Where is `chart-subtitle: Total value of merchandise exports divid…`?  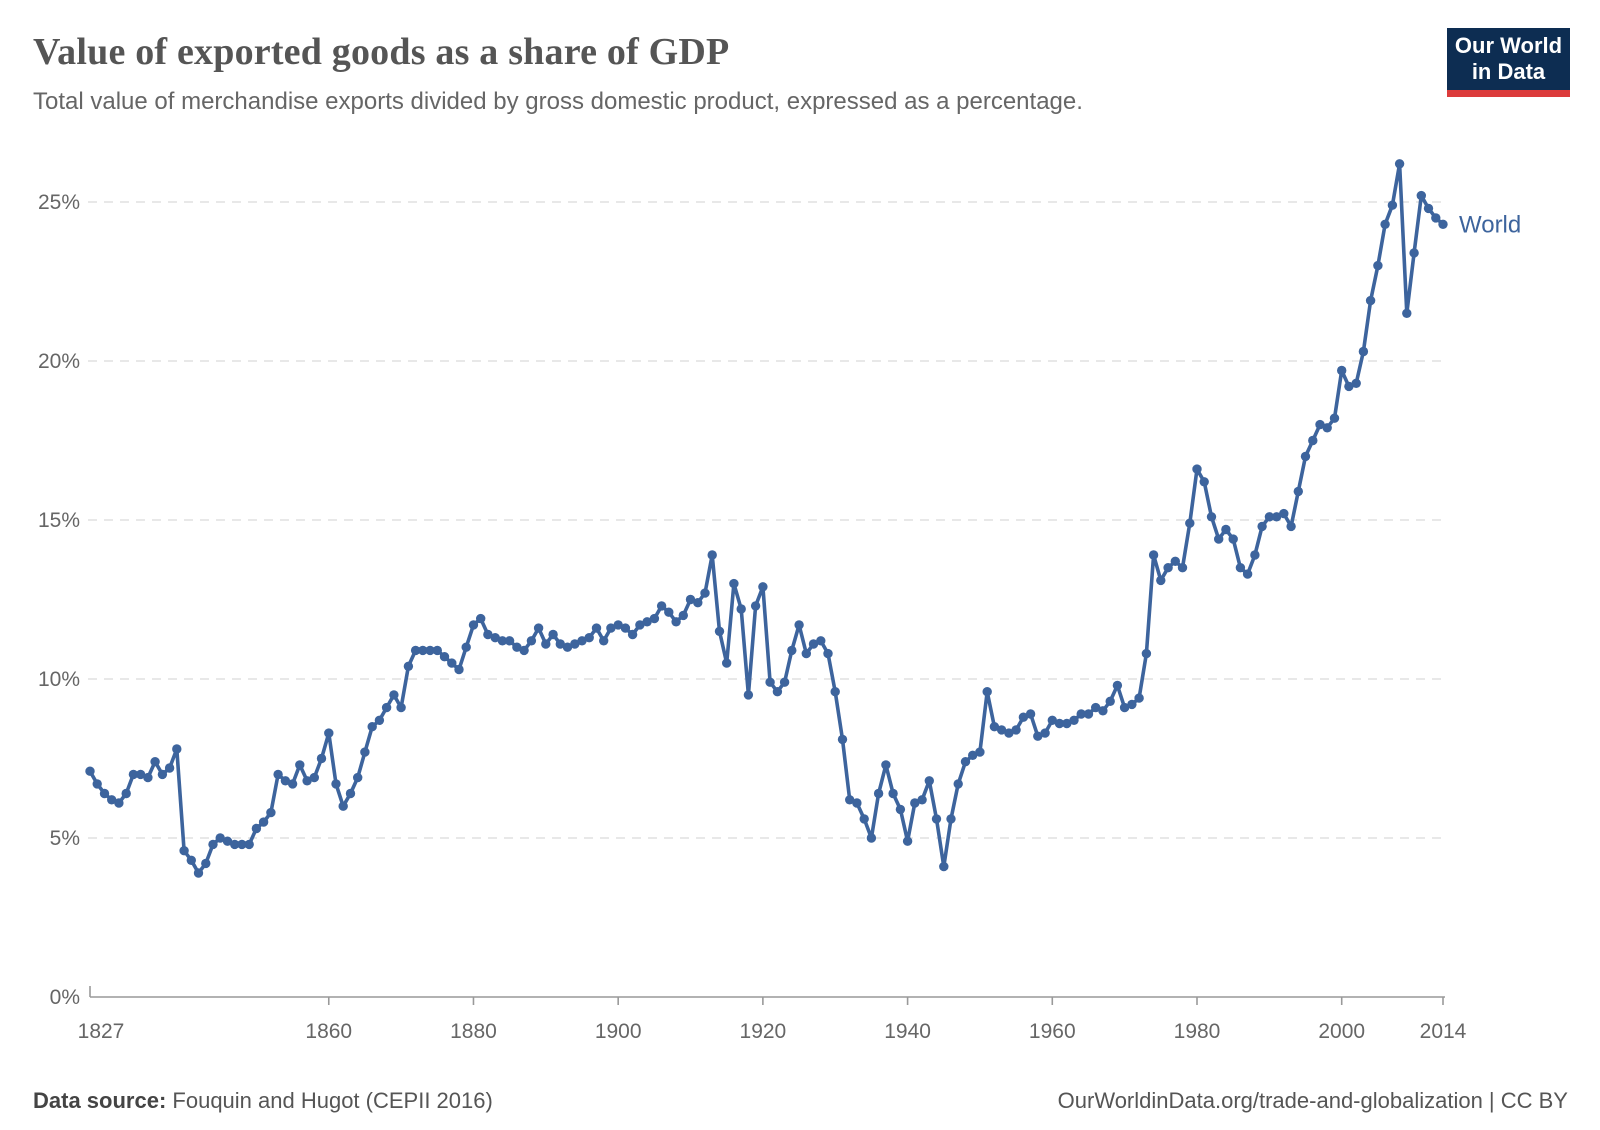
chart-subtitle: Total value of merchandise exports divid… is located at coordinates (558, 101).